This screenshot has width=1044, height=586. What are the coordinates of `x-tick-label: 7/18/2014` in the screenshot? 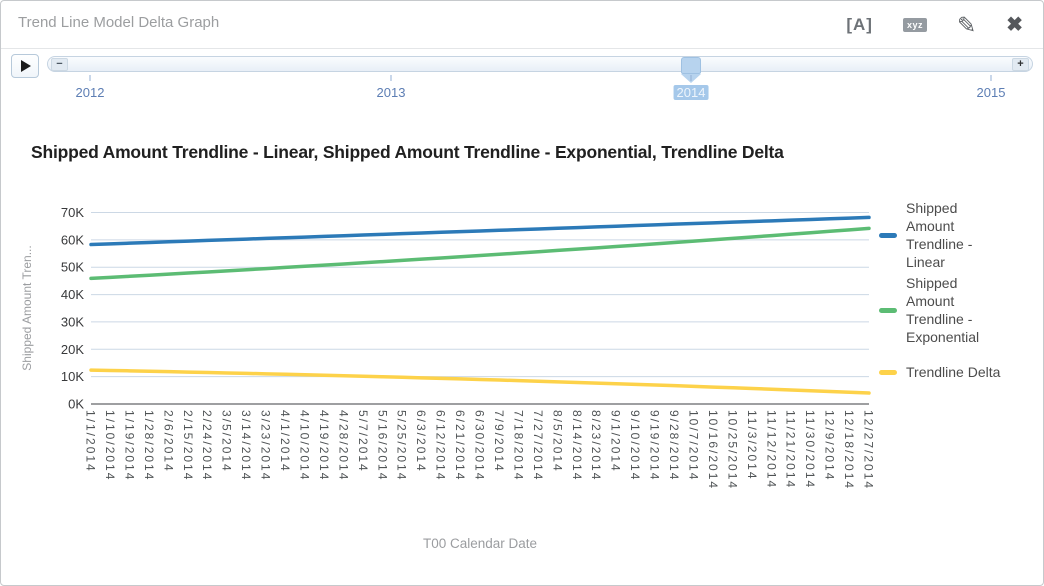 It's located at (518, 445).